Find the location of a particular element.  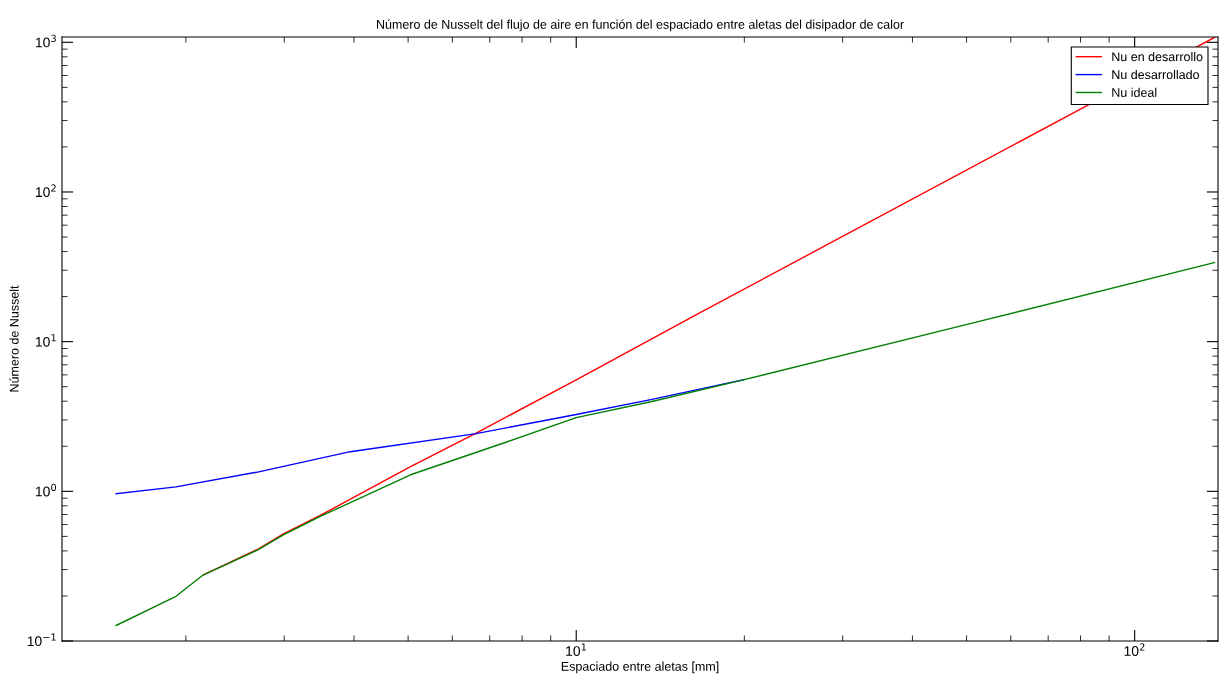

legend-label: Nu ideal is located at coordinates (1134, 92).